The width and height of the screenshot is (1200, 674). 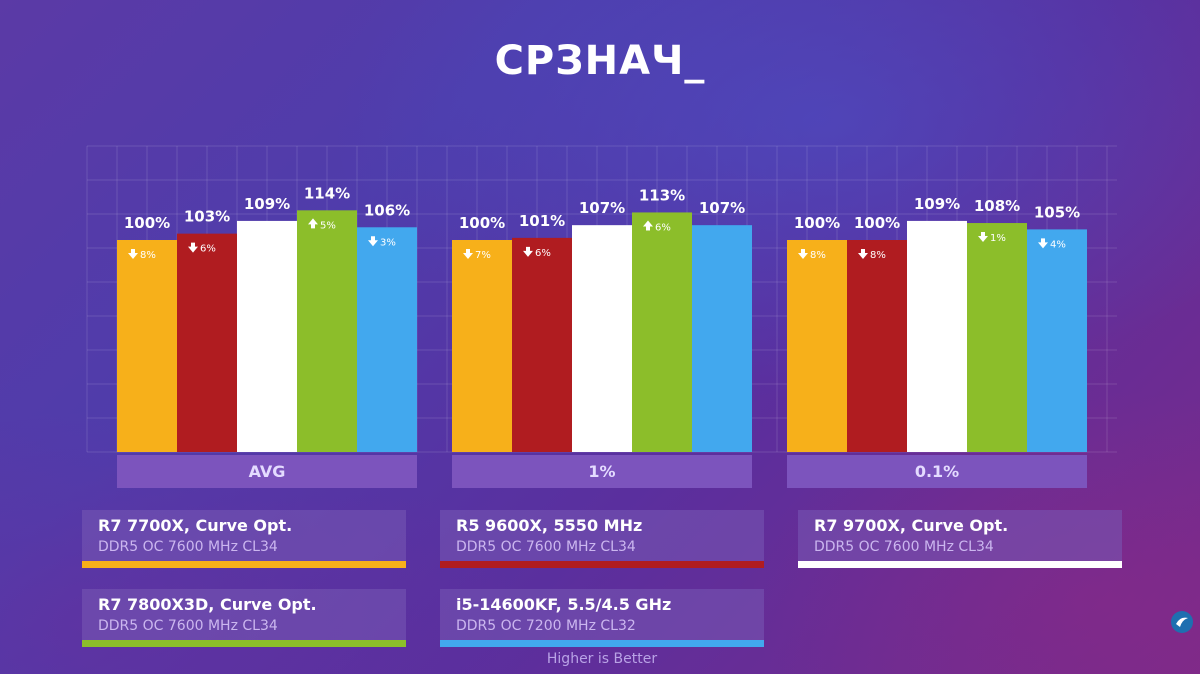 What do you see at coordinates (327, 193) in the screenshot?
I see `bar-value-label: 114%` at bounding box center [327, 193].